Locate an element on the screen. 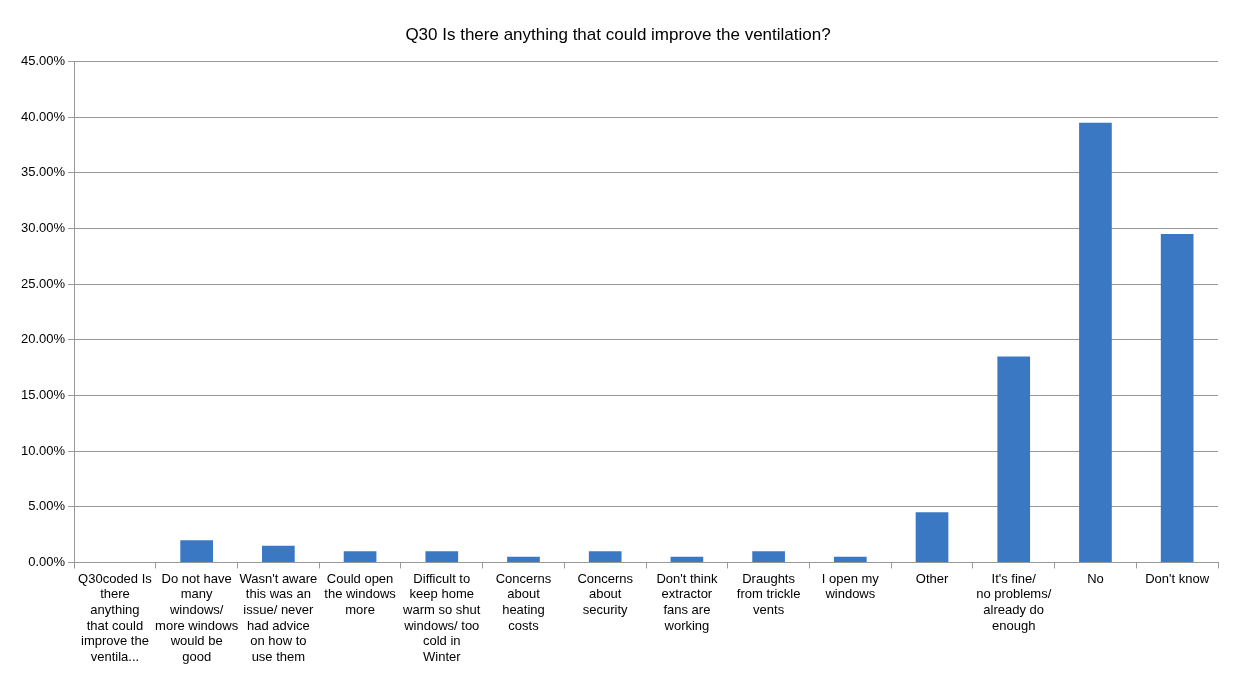 The width and height of the screenshot is (1246, 677). x-tick-label: Do not have many windows/ more windows would be good is located at coordinates (197, 617).